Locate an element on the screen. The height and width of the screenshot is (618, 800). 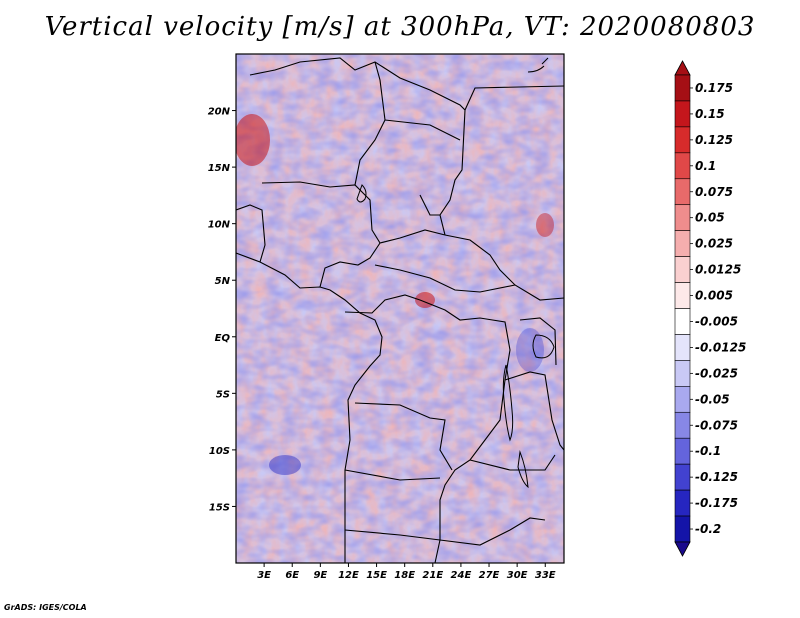
colorbar-label: 0.125 is located at coordinates (714, 140).